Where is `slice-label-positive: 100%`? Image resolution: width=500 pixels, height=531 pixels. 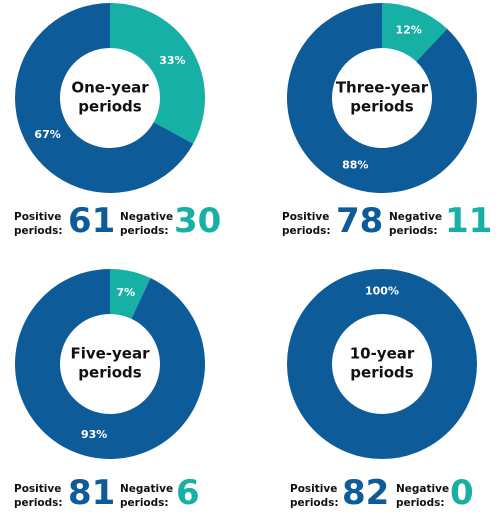 slice-label-positive: 100% is located at coordinates (382, 291).